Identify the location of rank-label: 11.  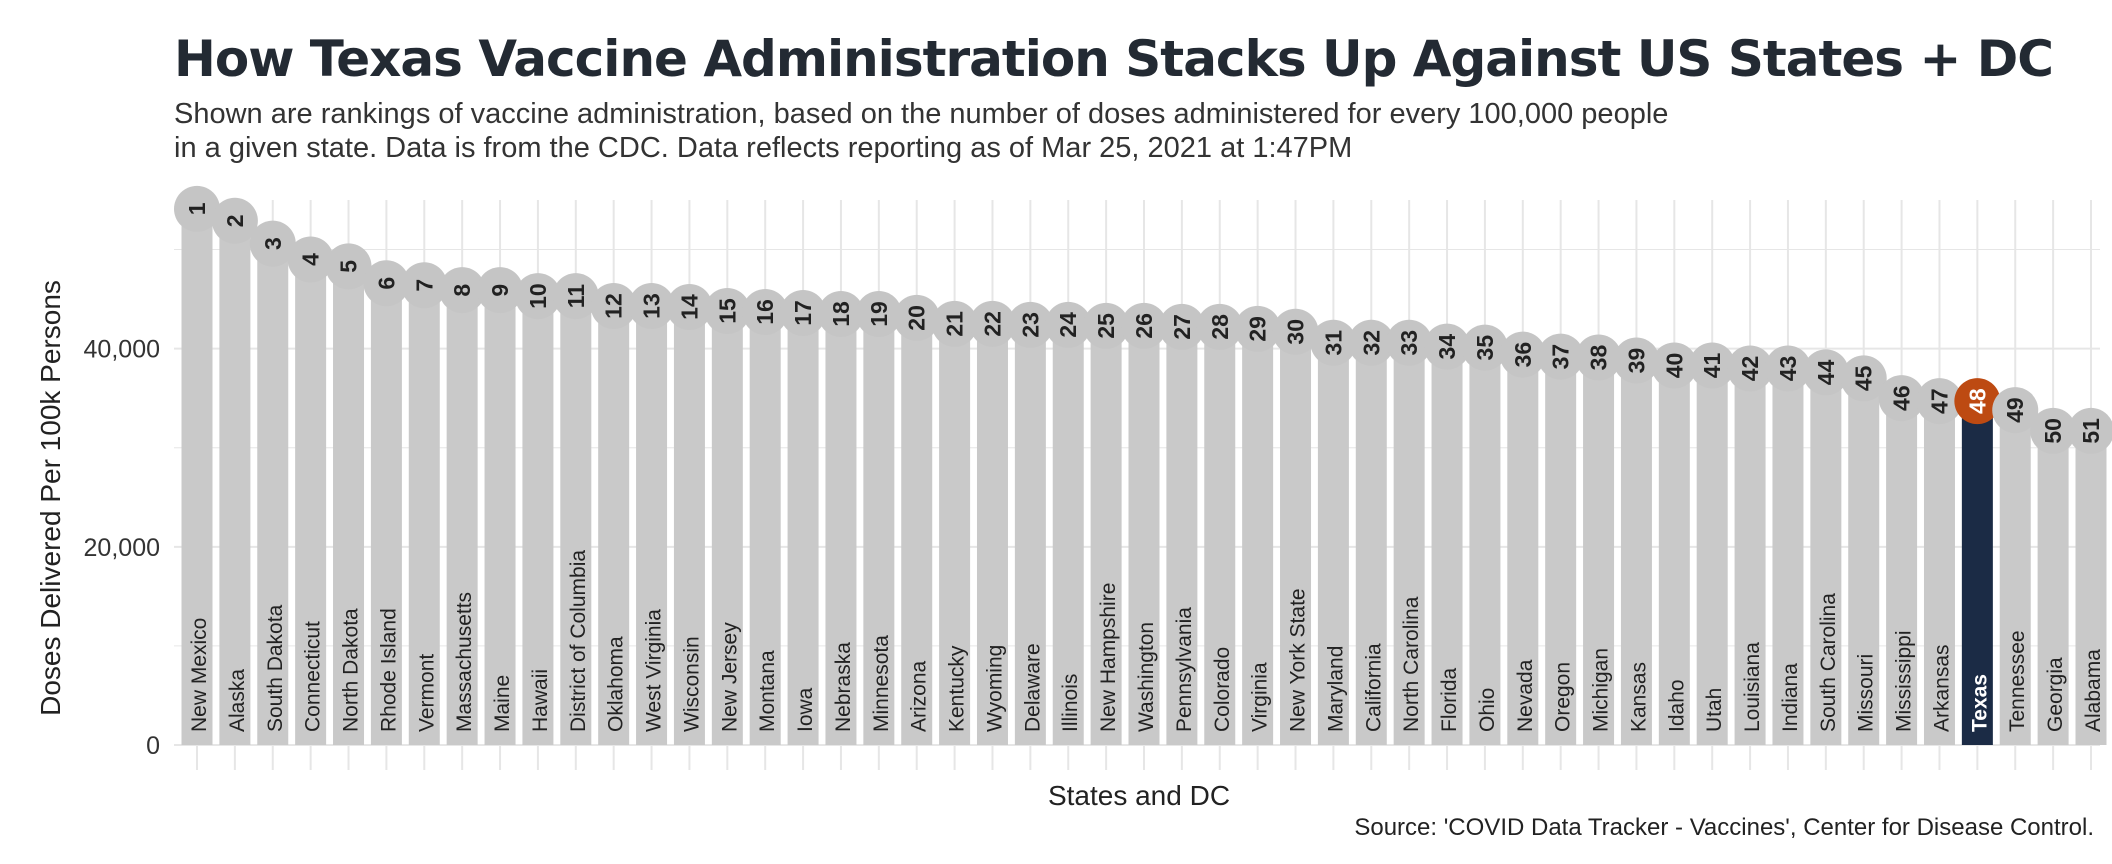
(576, 296).